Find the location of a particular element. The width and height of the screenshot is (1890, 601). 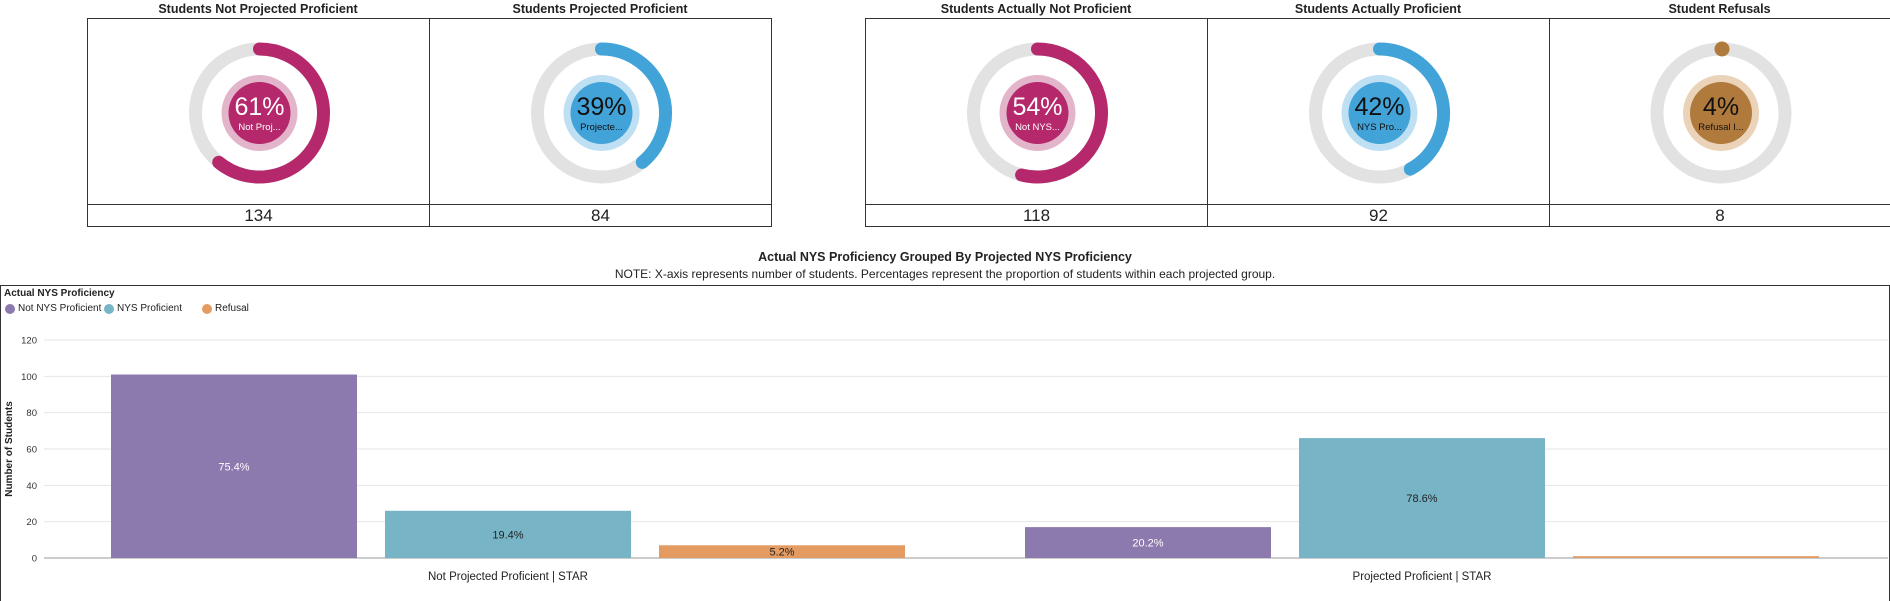

y-tick-label: 100 is located at coordinates (29, 377).